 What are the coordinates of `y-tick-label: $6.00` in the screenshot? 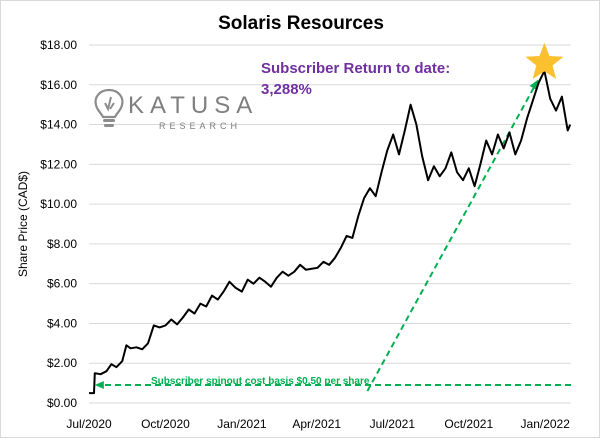 It's located at (62, 284).